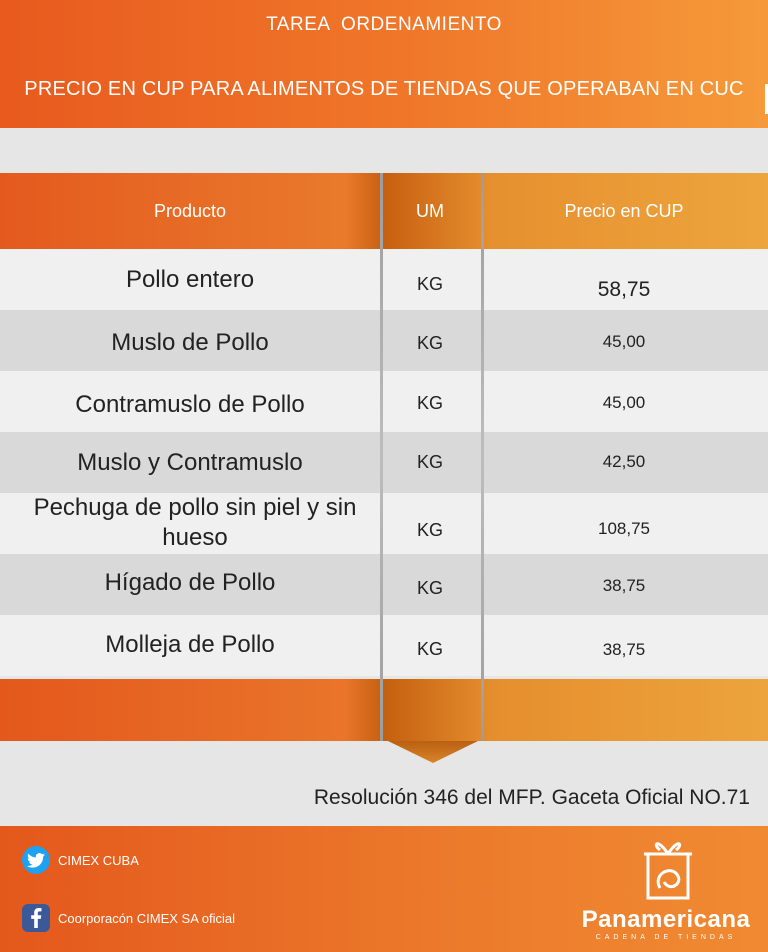  Describe the element at coordinates (766, 99) in the screenshot. I see `header-edge-mark` at that location.